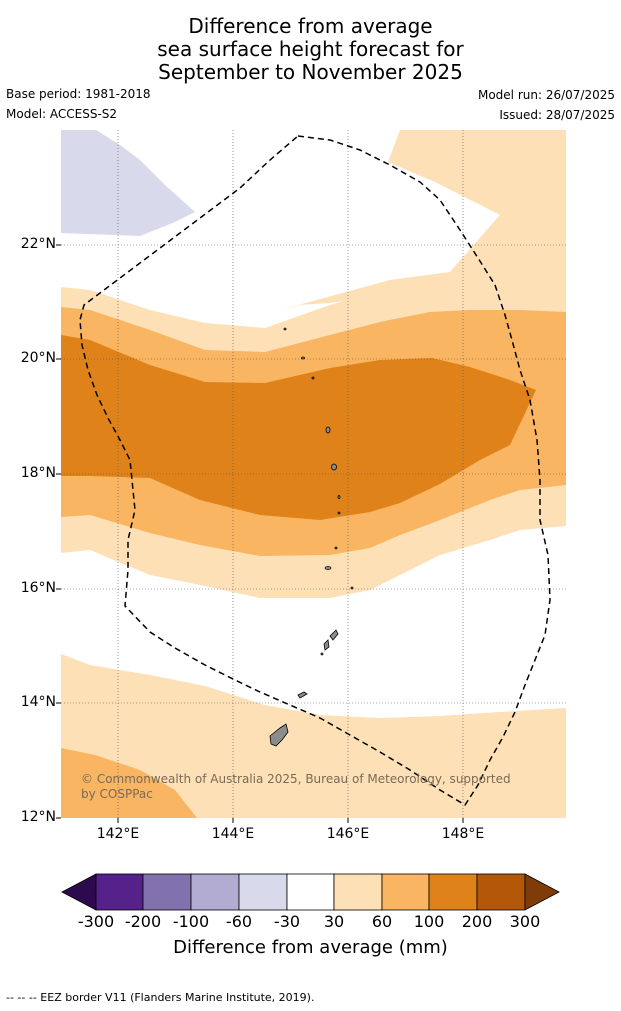 The image size is (621, 1011). What do you see at coordinates (463, 834) in the screenshot?
I see `lon-label-148E: 148°E` at bounding box center [463, 834].